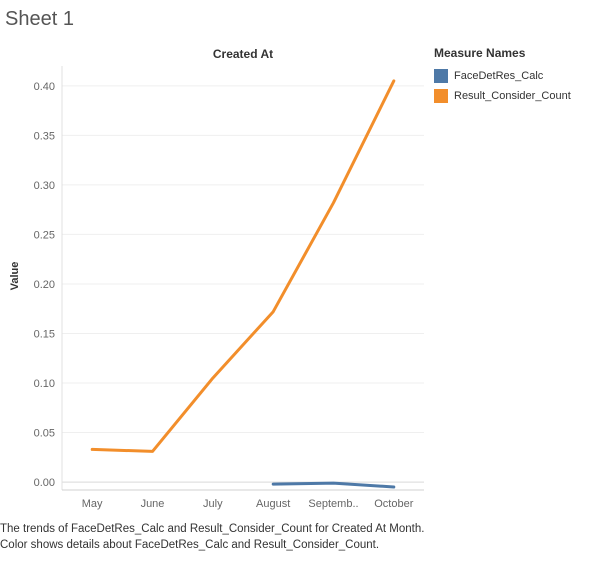 Image resolution: width=593 pixels, height=571 pixels. What do you see at coordinates (499, 76) in the screenshot?
I see `legend-label: FaceDetRes_Calc` at bounding box center [499, 76].